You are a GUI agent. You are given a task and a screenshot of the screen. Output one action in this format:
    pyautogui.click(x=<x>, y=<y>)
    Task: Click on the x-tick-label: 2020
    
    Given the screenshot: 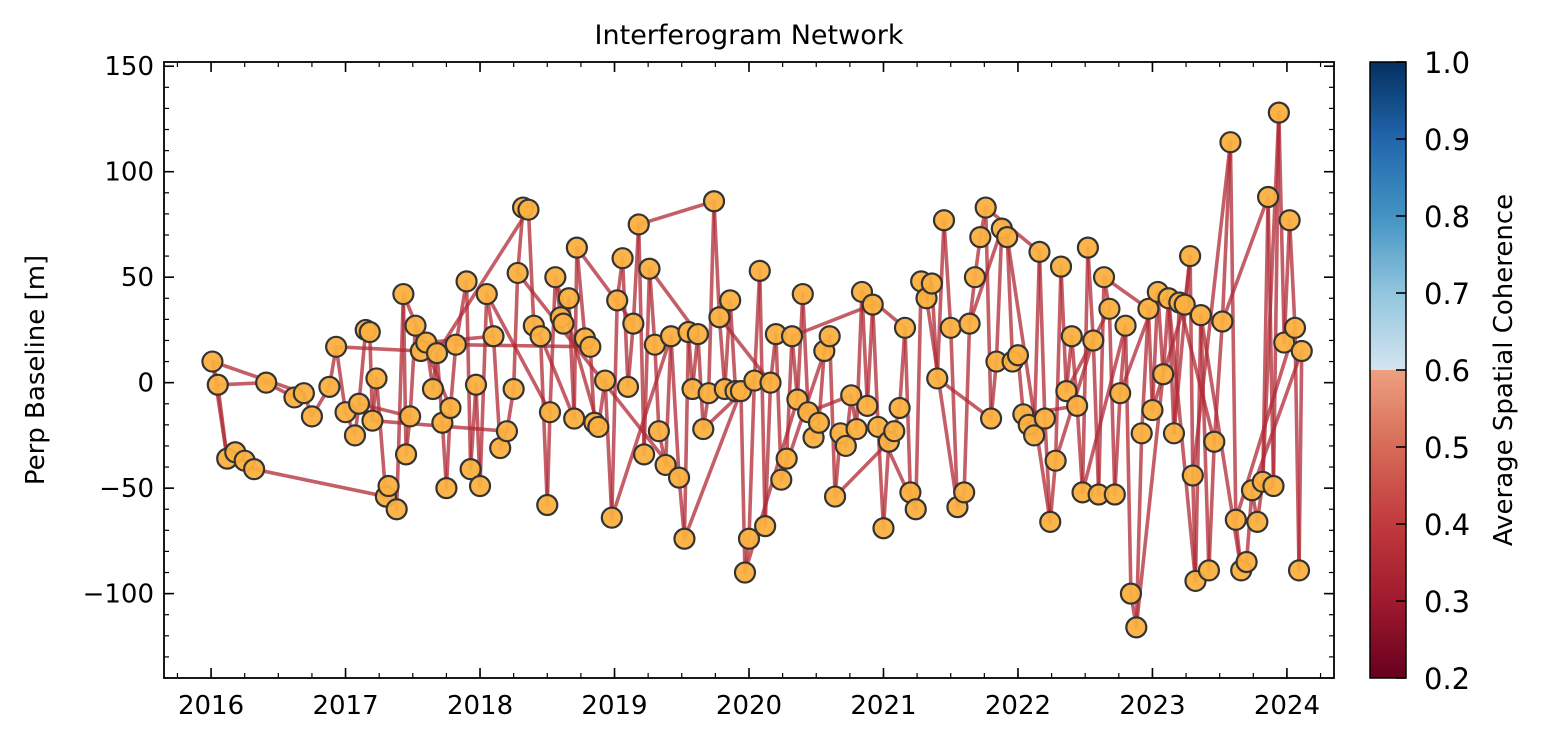 What is the action you would take?
    pyautogui.click(x=749, y=706)
    